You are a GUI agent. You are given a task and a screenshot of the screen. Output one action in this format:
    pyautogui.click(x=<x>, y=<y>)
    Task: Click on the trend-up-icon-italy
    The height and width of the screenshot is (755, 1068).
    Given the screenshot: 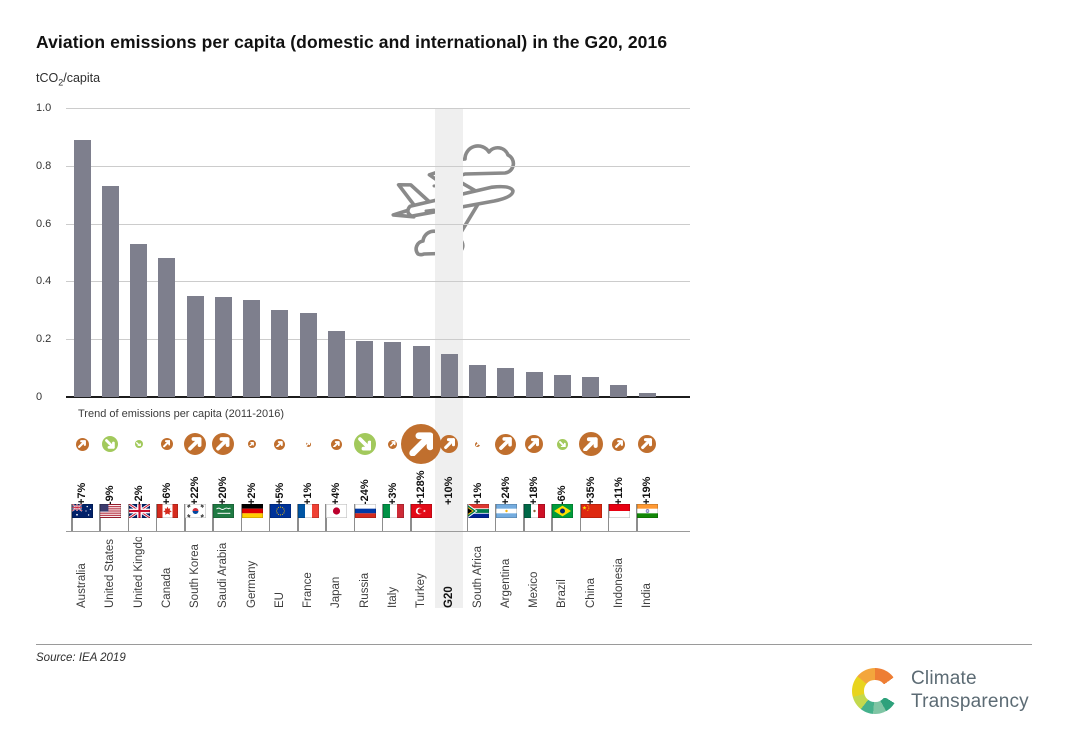 What is the action you would take?
    pyautogui.click(x=393, y=444)
    